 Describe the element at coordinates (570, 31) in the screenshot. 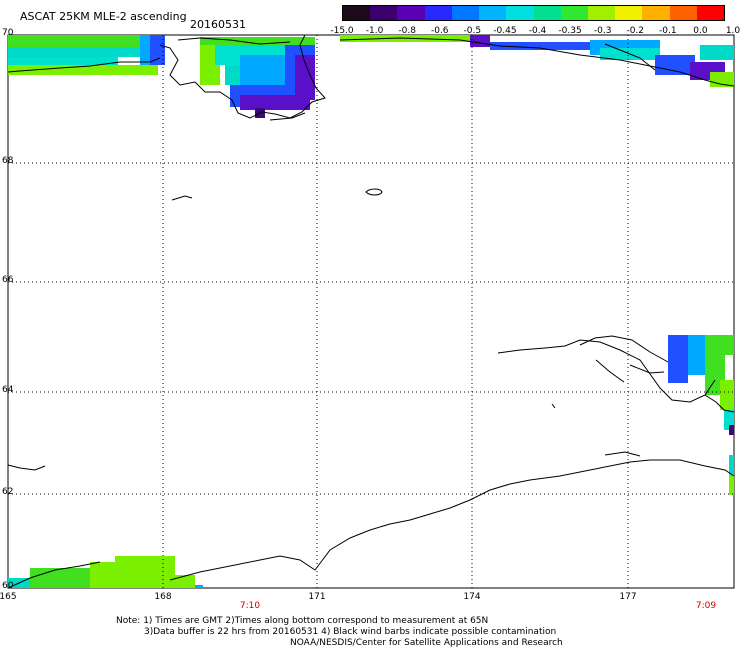

I see `colorbar-label: -0.35` at that location.